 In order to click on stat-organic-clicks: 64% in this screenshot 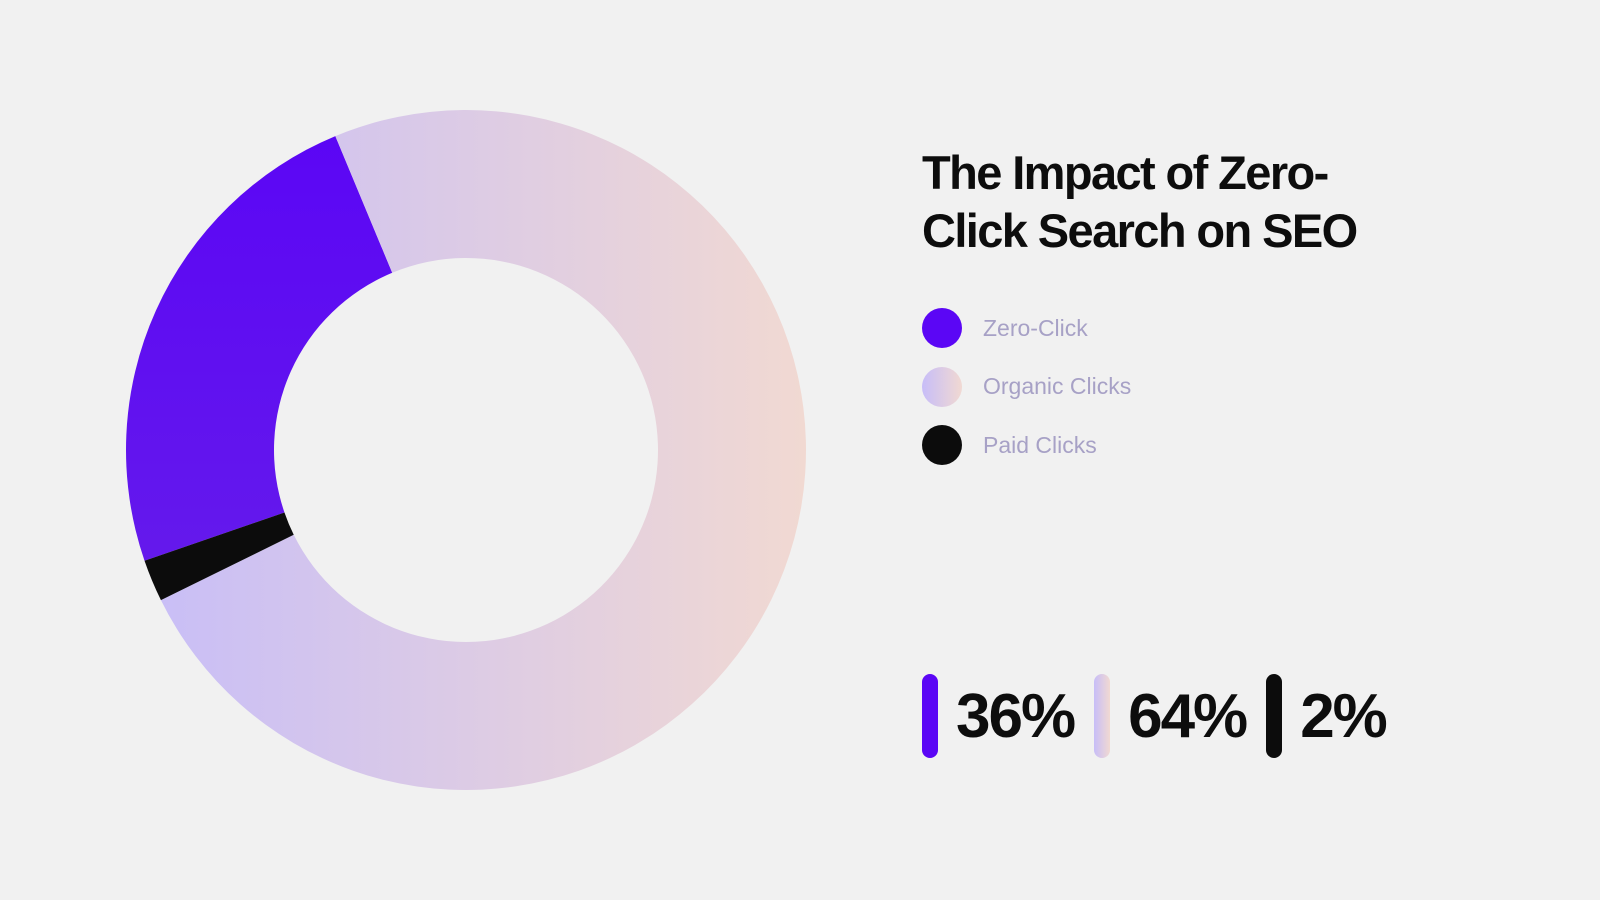, I will do `click(1171, 716)`.